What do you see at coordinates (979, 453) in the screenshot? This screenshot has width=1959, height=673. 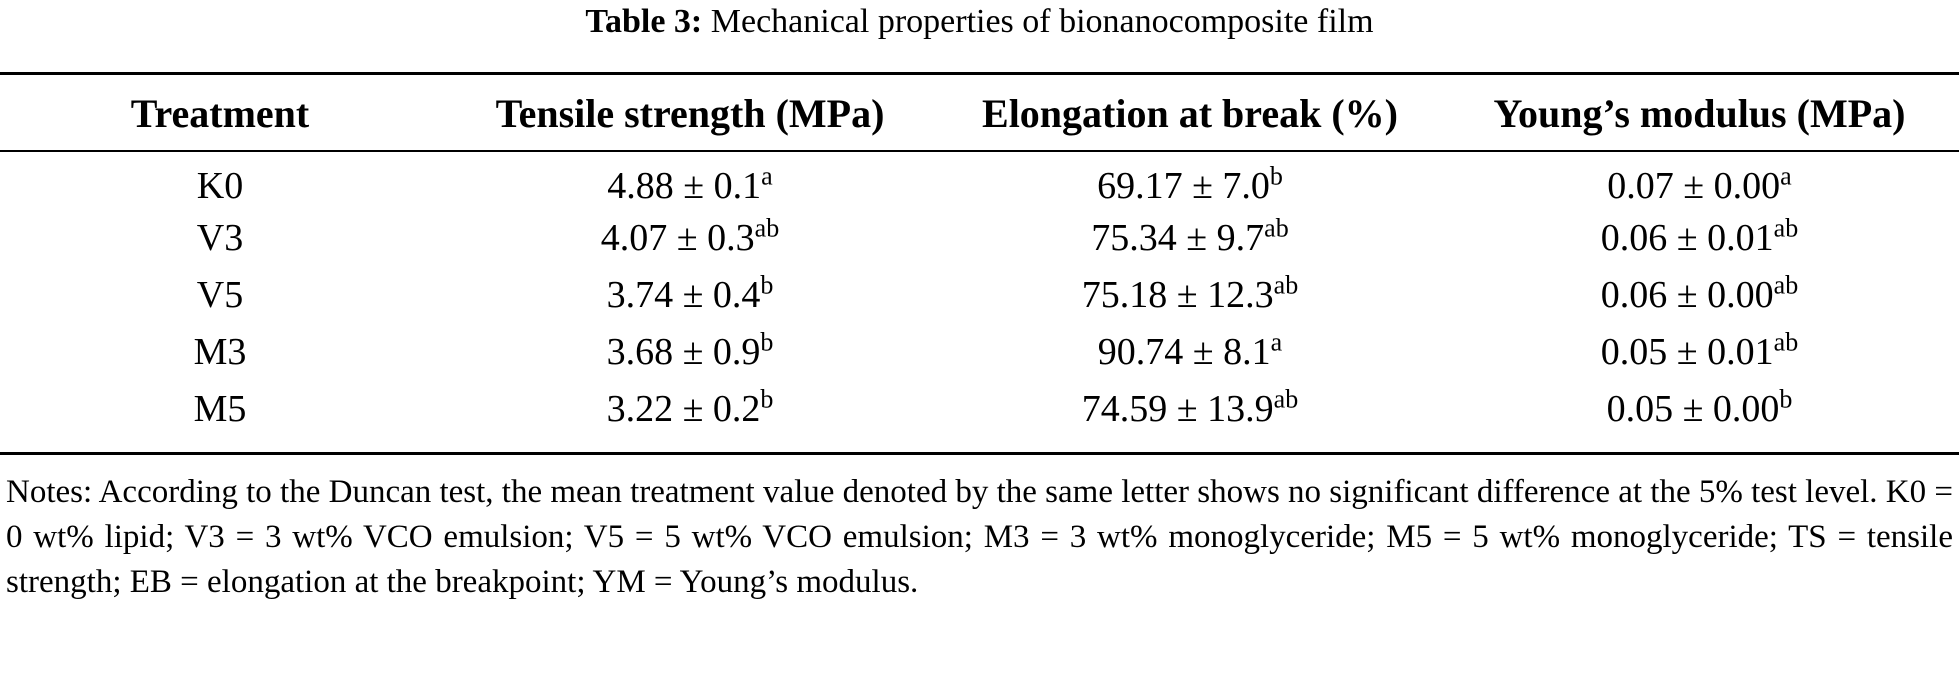 I see `table-bottom-rule` at bounding box center [979, 453].